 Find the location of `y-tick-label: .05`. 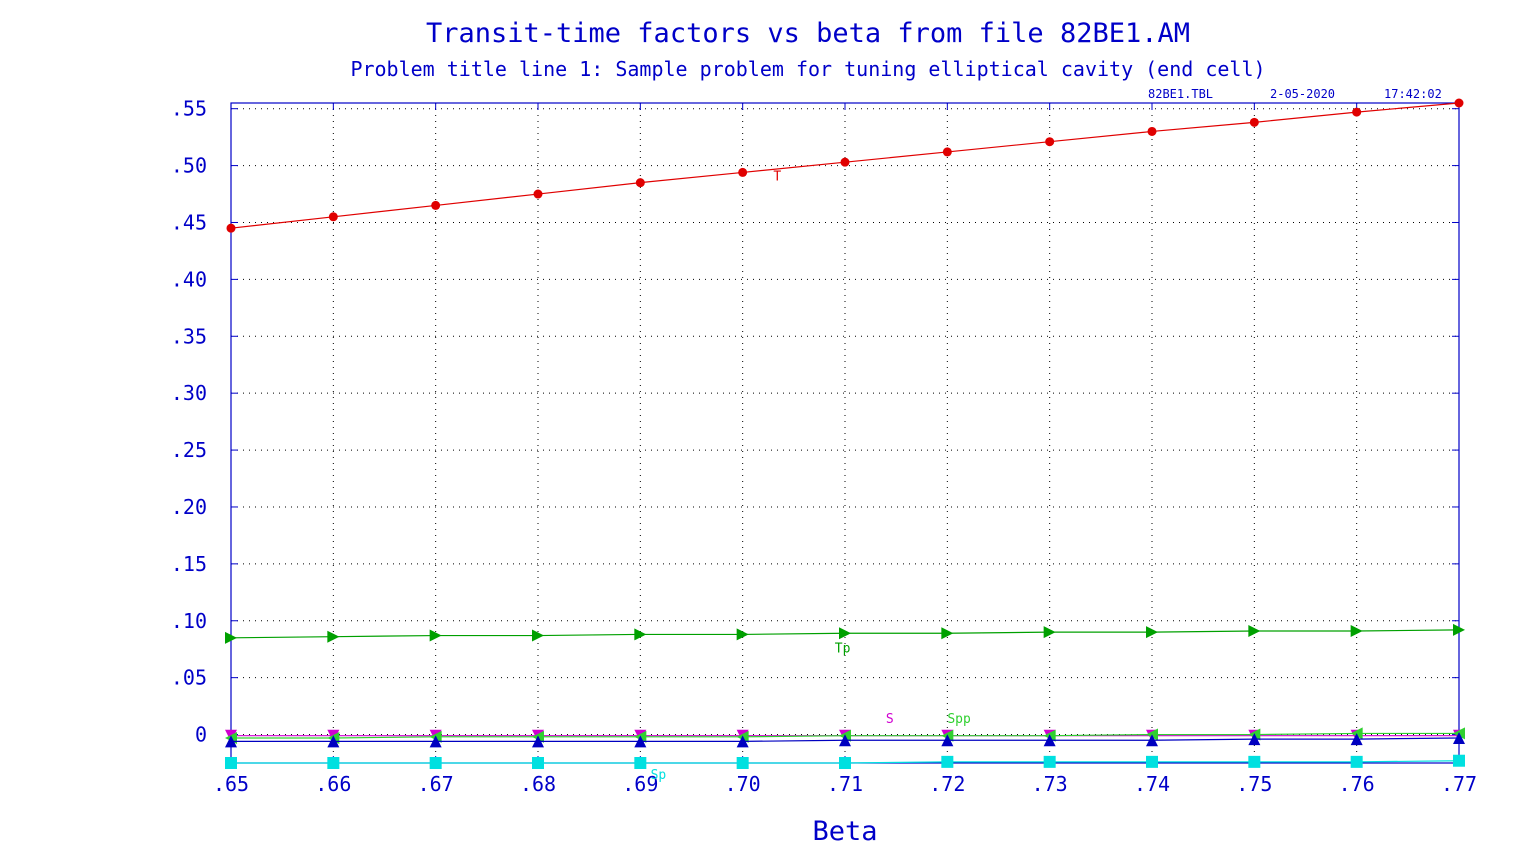

y-tick-label: .05 is located at coordinates (189, 678).